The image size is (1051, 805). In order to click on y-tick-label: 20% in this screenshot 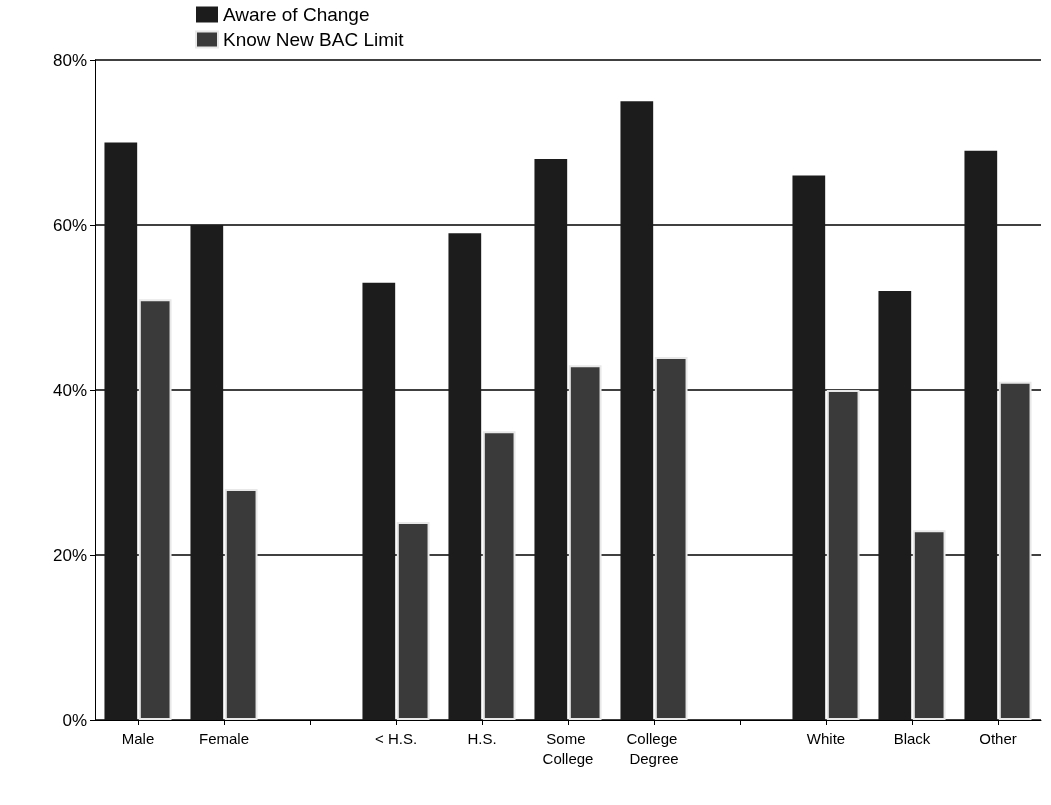, I will do `click(69, 555)`.